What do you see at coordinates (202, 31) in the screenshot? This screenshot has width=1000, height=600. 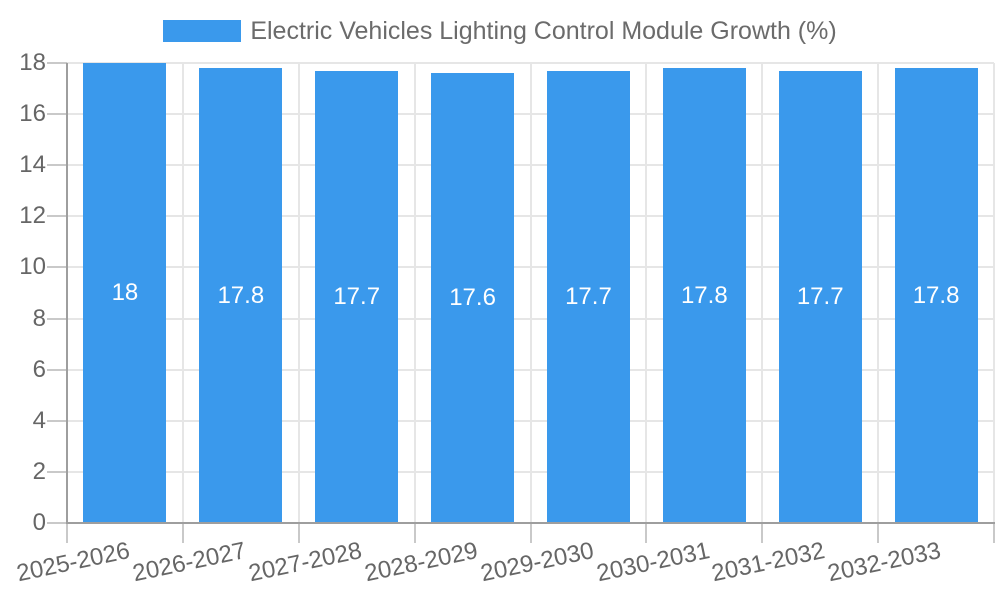 I see `legend-swatch-icon` at bounding box center [202, 31].